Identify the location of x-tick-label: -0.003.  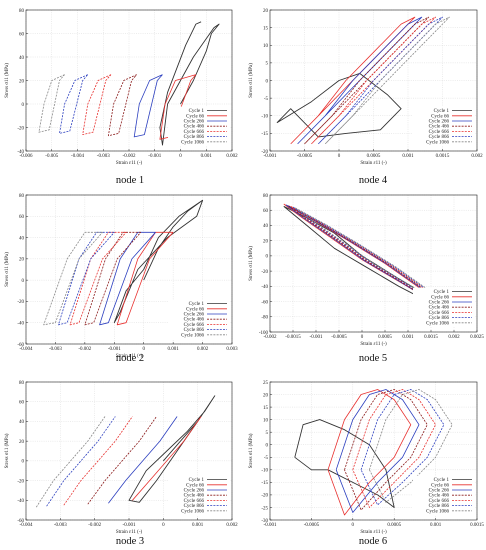
(55, 349).